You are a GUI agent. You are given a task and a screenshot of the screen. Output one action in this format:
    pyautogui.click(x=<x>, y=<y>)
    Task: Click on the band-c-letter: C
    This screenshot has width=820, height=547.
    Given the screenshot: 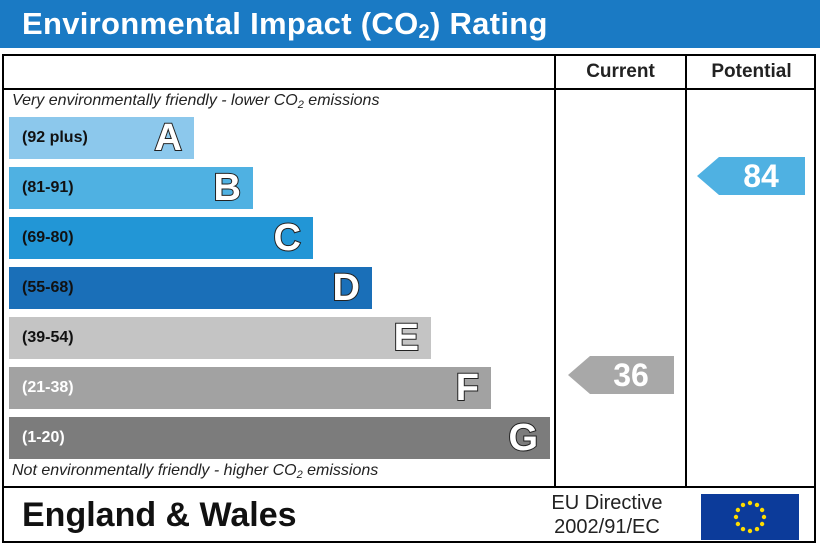 What is the action you would take?
    pyautogui.click(x=287, y=238)
    